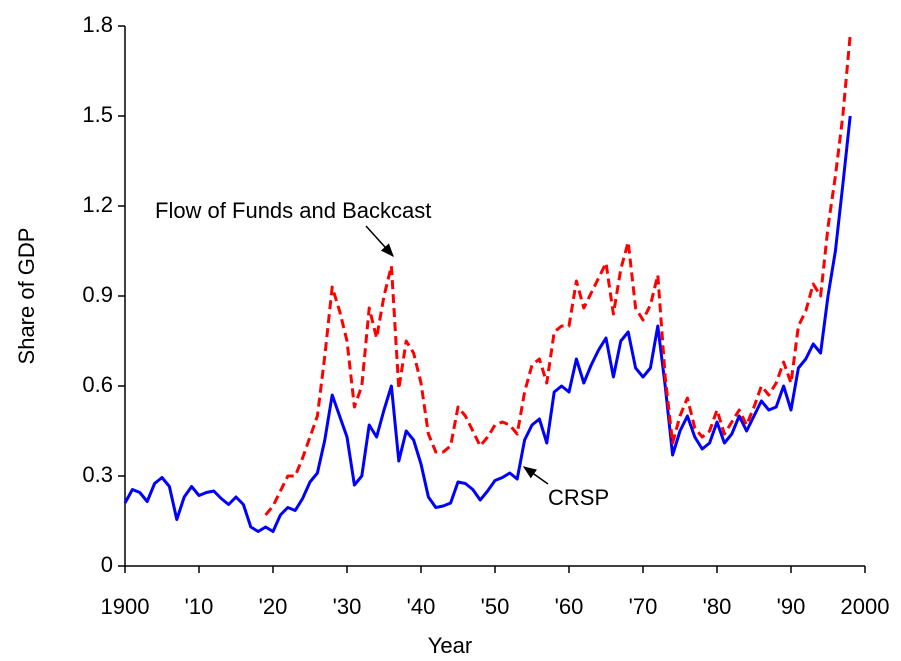 This screenshot has width=901, height=661. Describe the element at coordinates (26, 296) in the screenshot. I see `y-axis-label: Share of GDP` at that location.